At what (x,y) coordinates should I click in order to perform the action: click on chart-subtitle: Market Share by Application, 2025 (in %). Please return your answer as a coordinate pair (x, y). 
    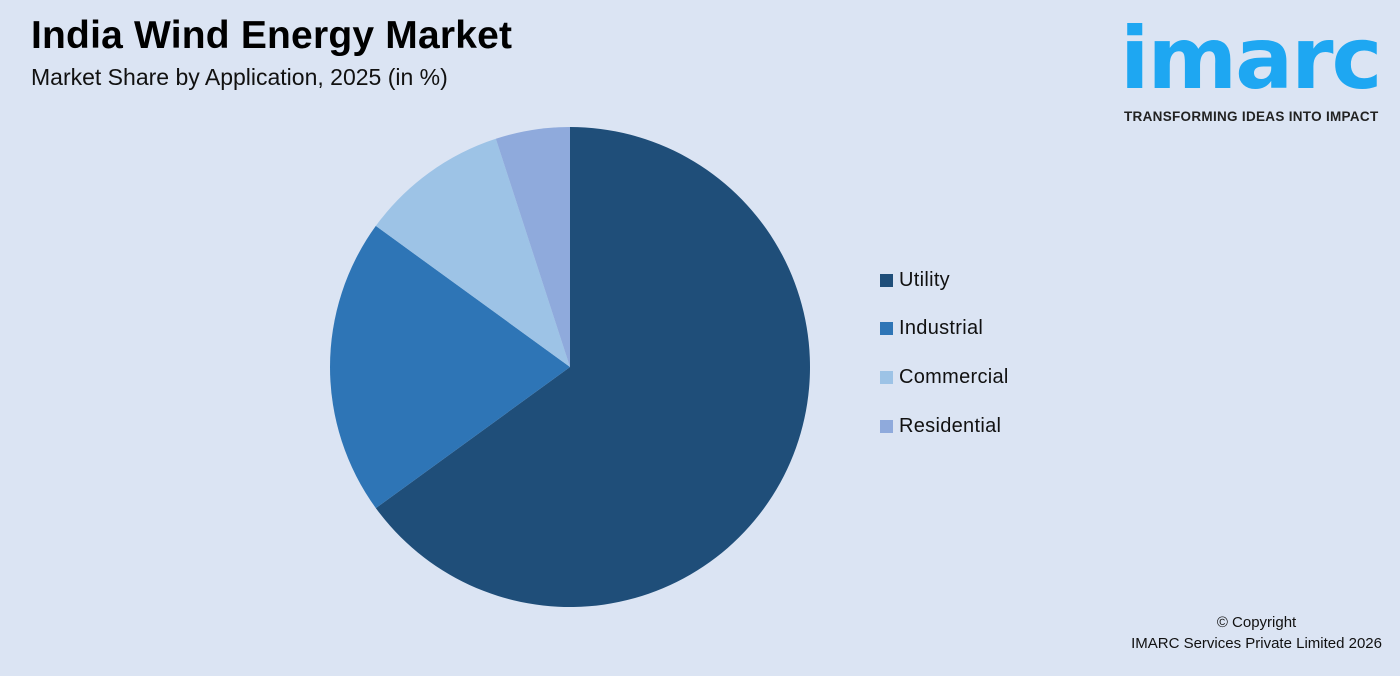
    Looking at the image, I should click on (239, 77).